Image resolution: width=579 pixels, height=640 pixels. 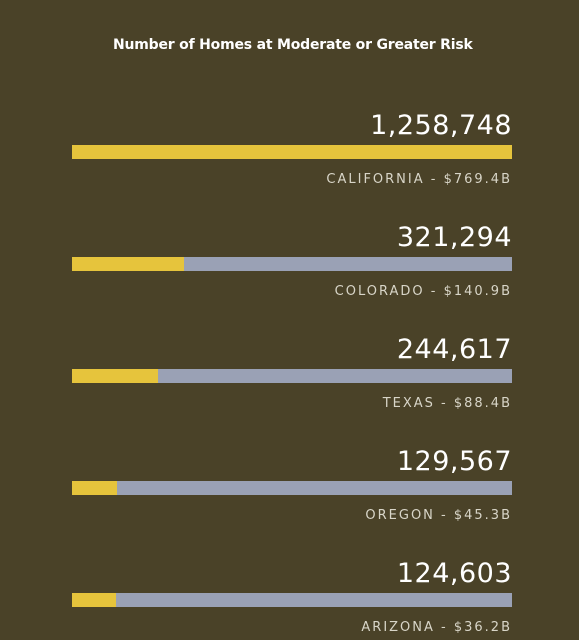 I want to click on bar-california, so click(x=292, y=152).